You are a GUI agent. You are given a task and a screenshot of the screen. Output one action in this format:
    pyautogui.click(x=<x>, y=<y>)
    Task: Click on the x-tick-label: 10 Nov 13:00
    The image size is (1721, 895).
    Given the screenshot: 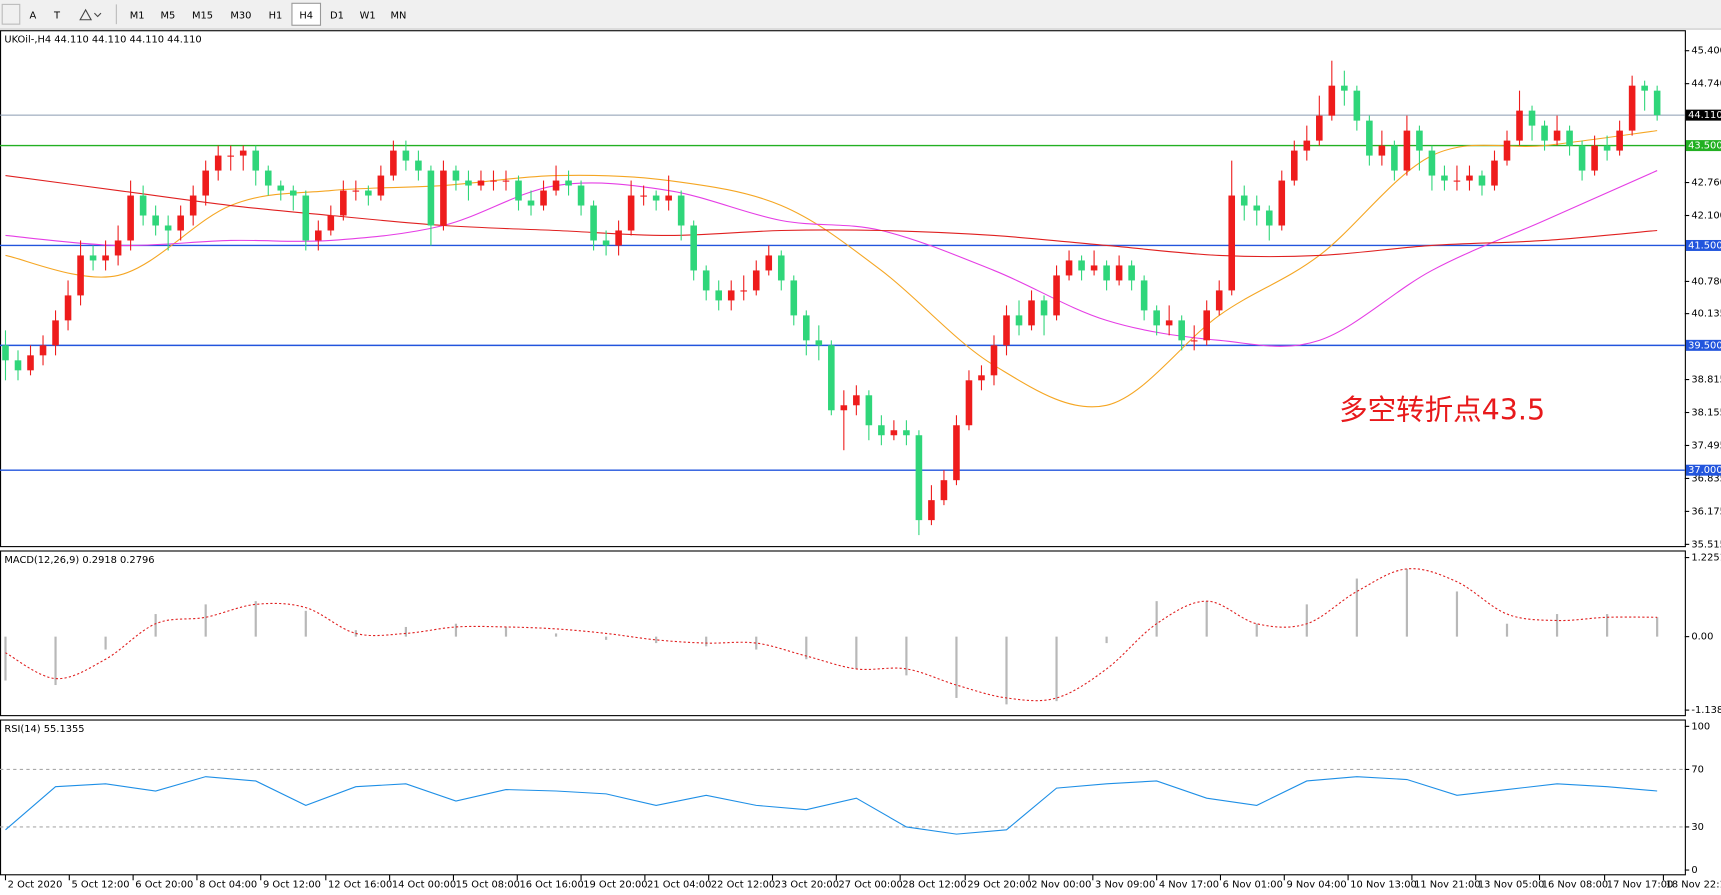 What is the action you would take?
    pyautogui.click(x=1383, y=885)
    